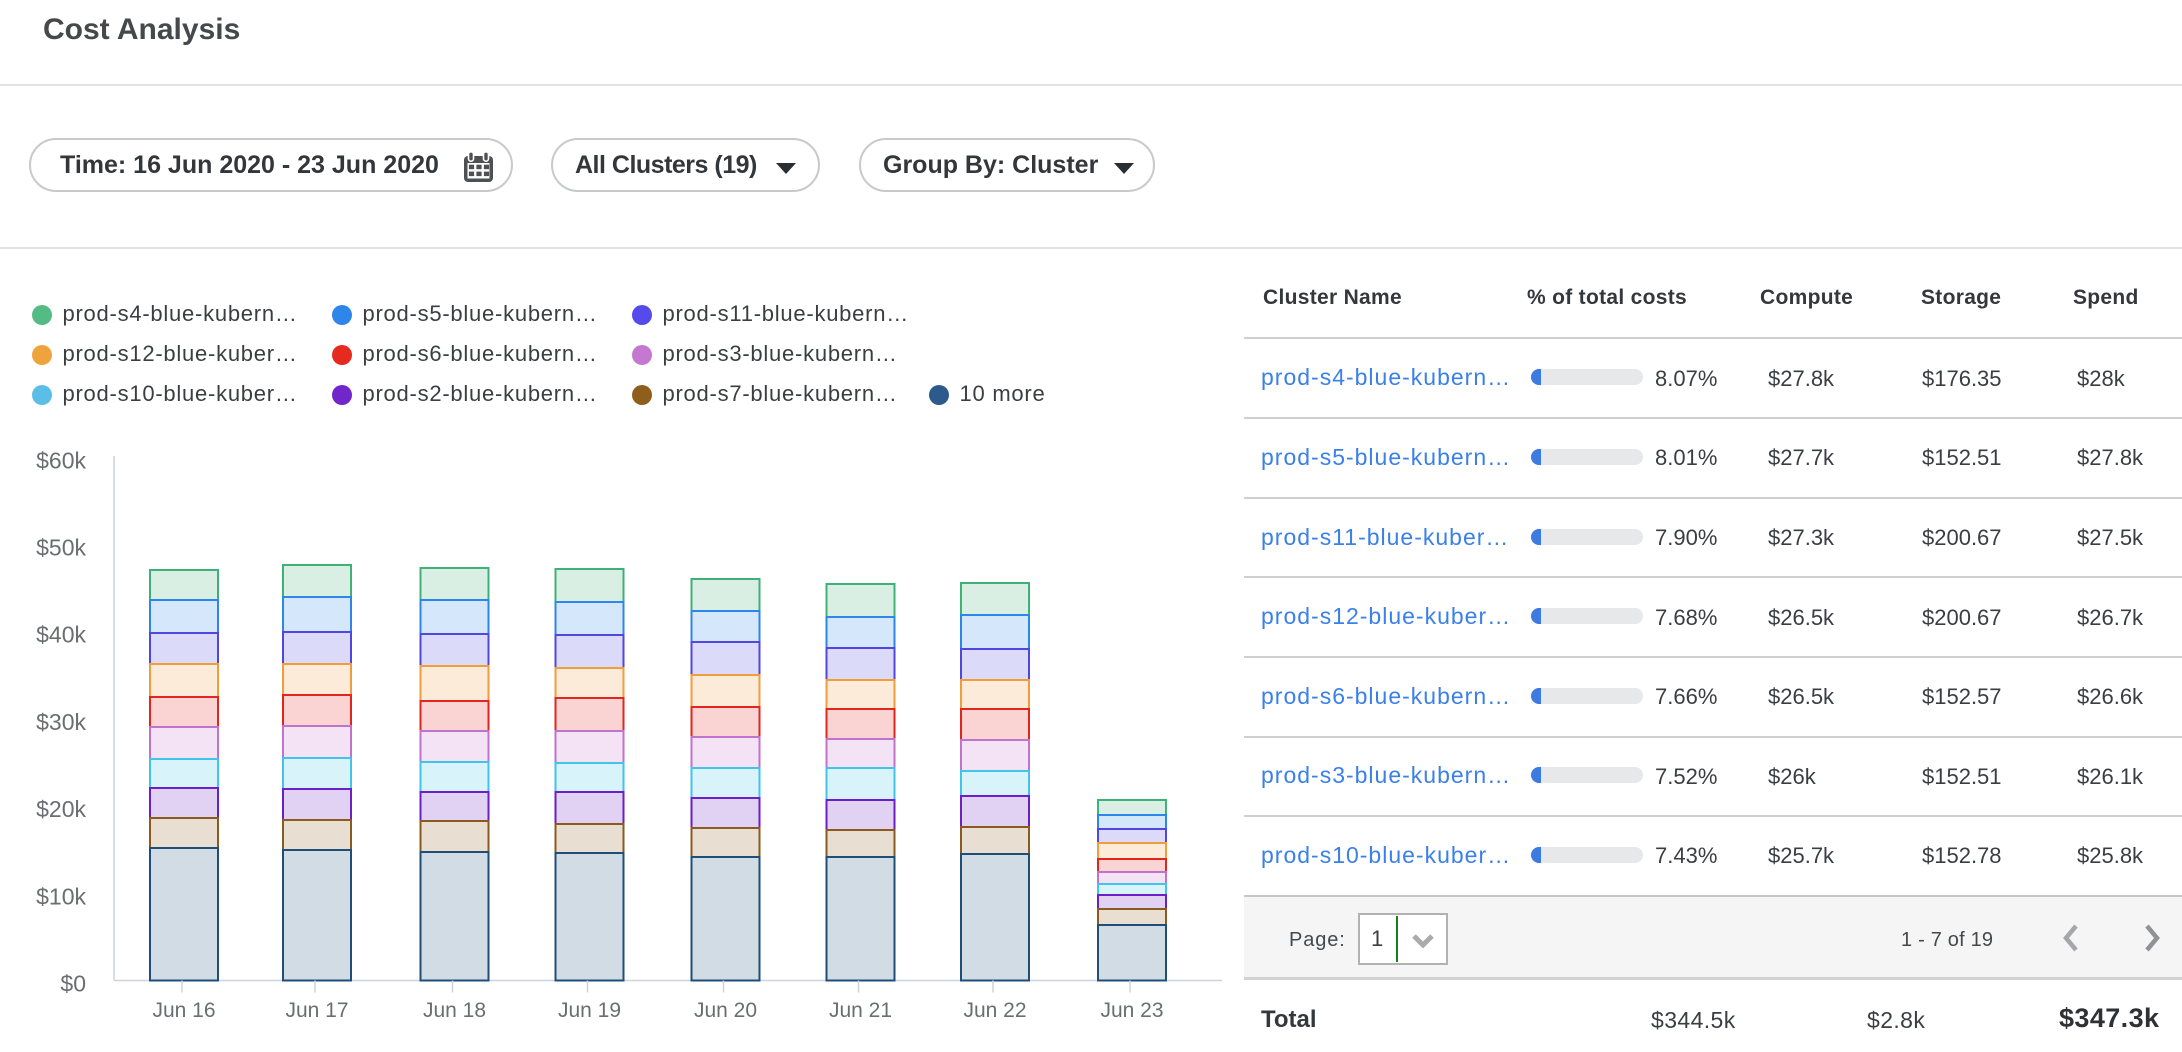 This screenshot has height=1052, width=2182. Describe the element at coordinates (61, 809) in the screenshot. I see `svg-text: $20k` at that location.